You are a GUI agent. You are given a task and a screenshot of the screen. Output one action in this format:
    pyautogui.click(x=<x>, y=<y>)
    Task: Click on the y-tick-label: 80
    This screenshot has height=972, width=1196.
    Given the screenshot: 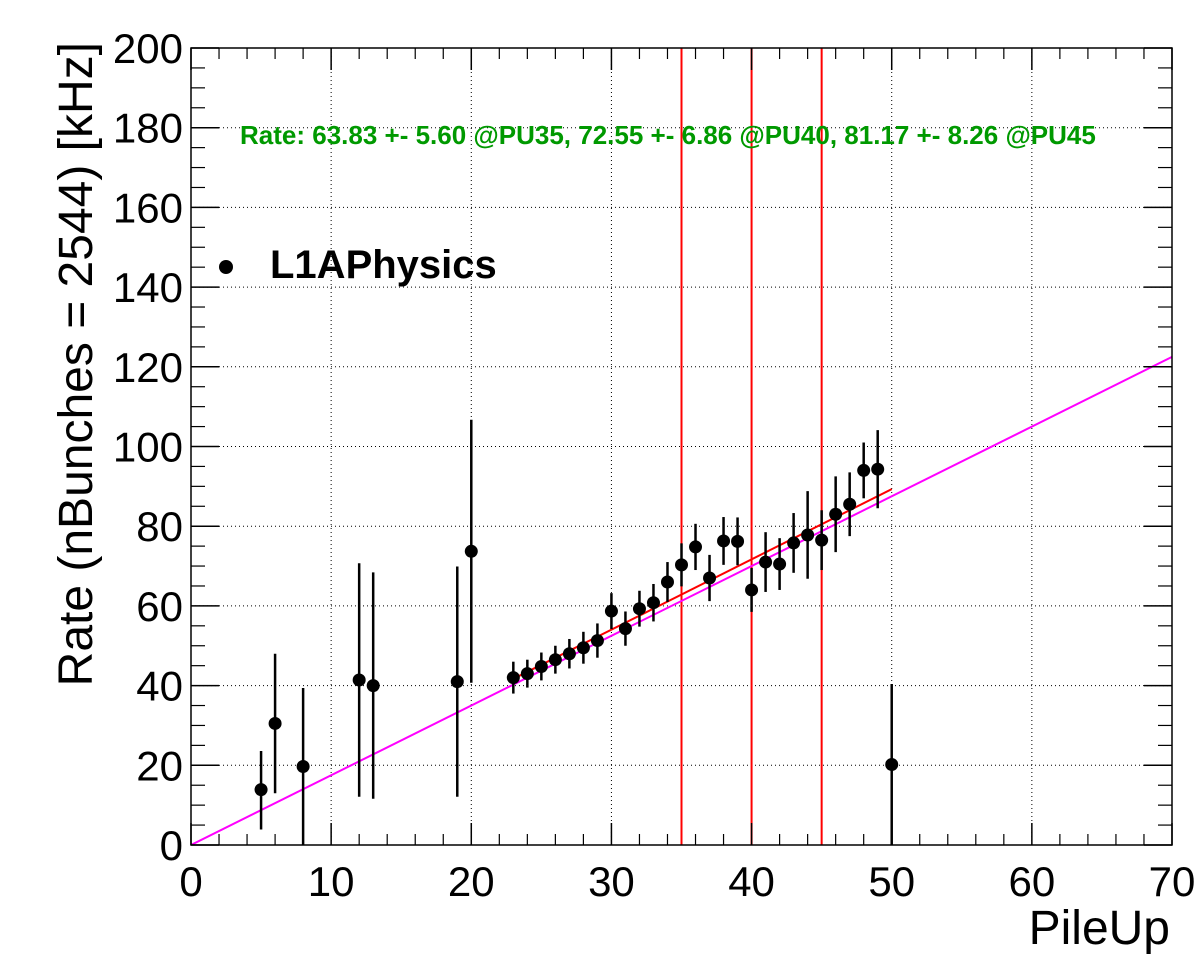 What is the action you would take?
    pyautogui.click(x=159, y=526)
    